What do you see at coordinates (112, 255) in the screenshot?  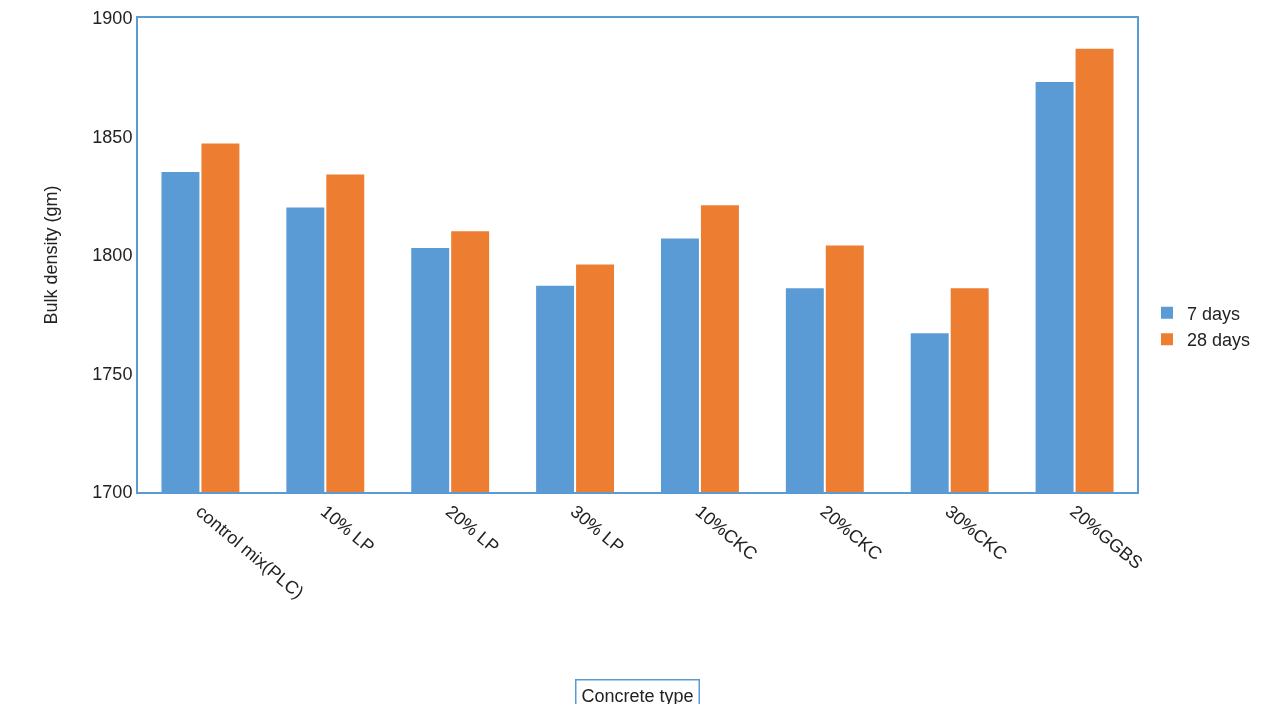 I see `y-tick-label: 1800` at bounding box center [112, 255].